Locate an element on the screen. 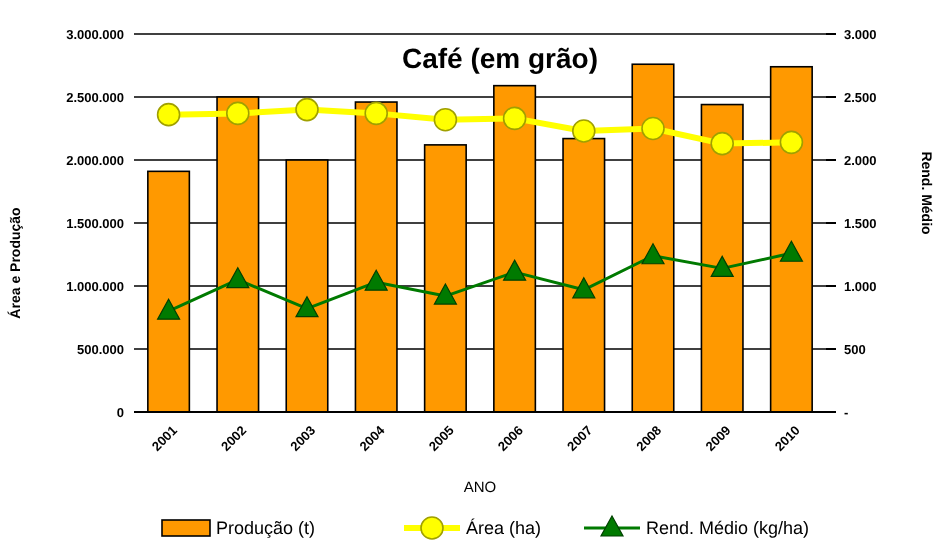 This screenshot has height=556, width=950. chart-title: Café (em grão) is located at coordinates (500, 58).